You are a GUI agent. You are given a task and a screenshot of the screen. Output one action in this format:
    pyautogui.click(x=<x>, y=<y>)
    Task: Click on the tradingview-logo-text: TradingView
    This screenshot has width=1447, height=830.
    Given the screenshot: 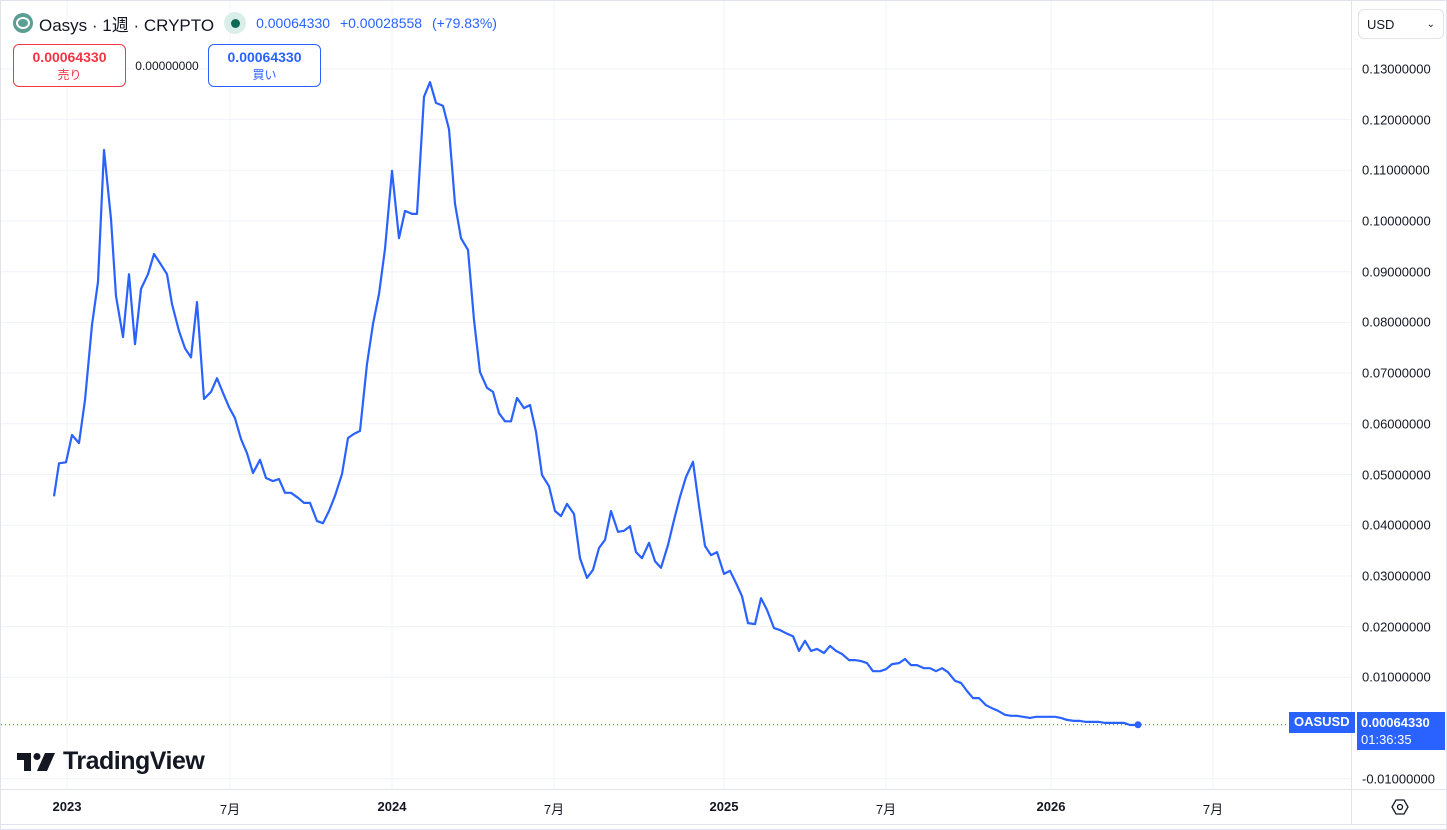 What is the action you would take?
    pyautogui.click(x=134, y=761)
    